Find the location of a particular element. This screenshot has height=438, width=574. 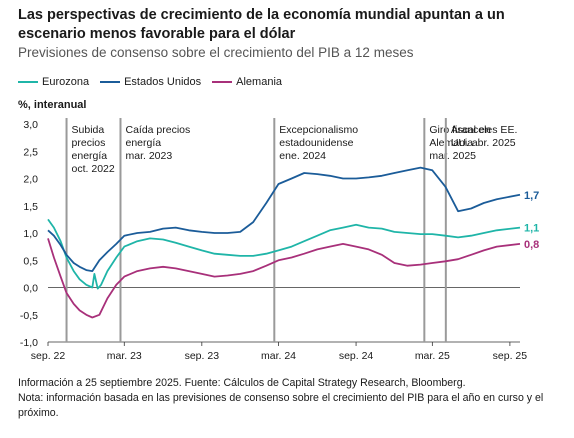

event-annotation: Excepcionalismo is located at coordinates (318, 130).